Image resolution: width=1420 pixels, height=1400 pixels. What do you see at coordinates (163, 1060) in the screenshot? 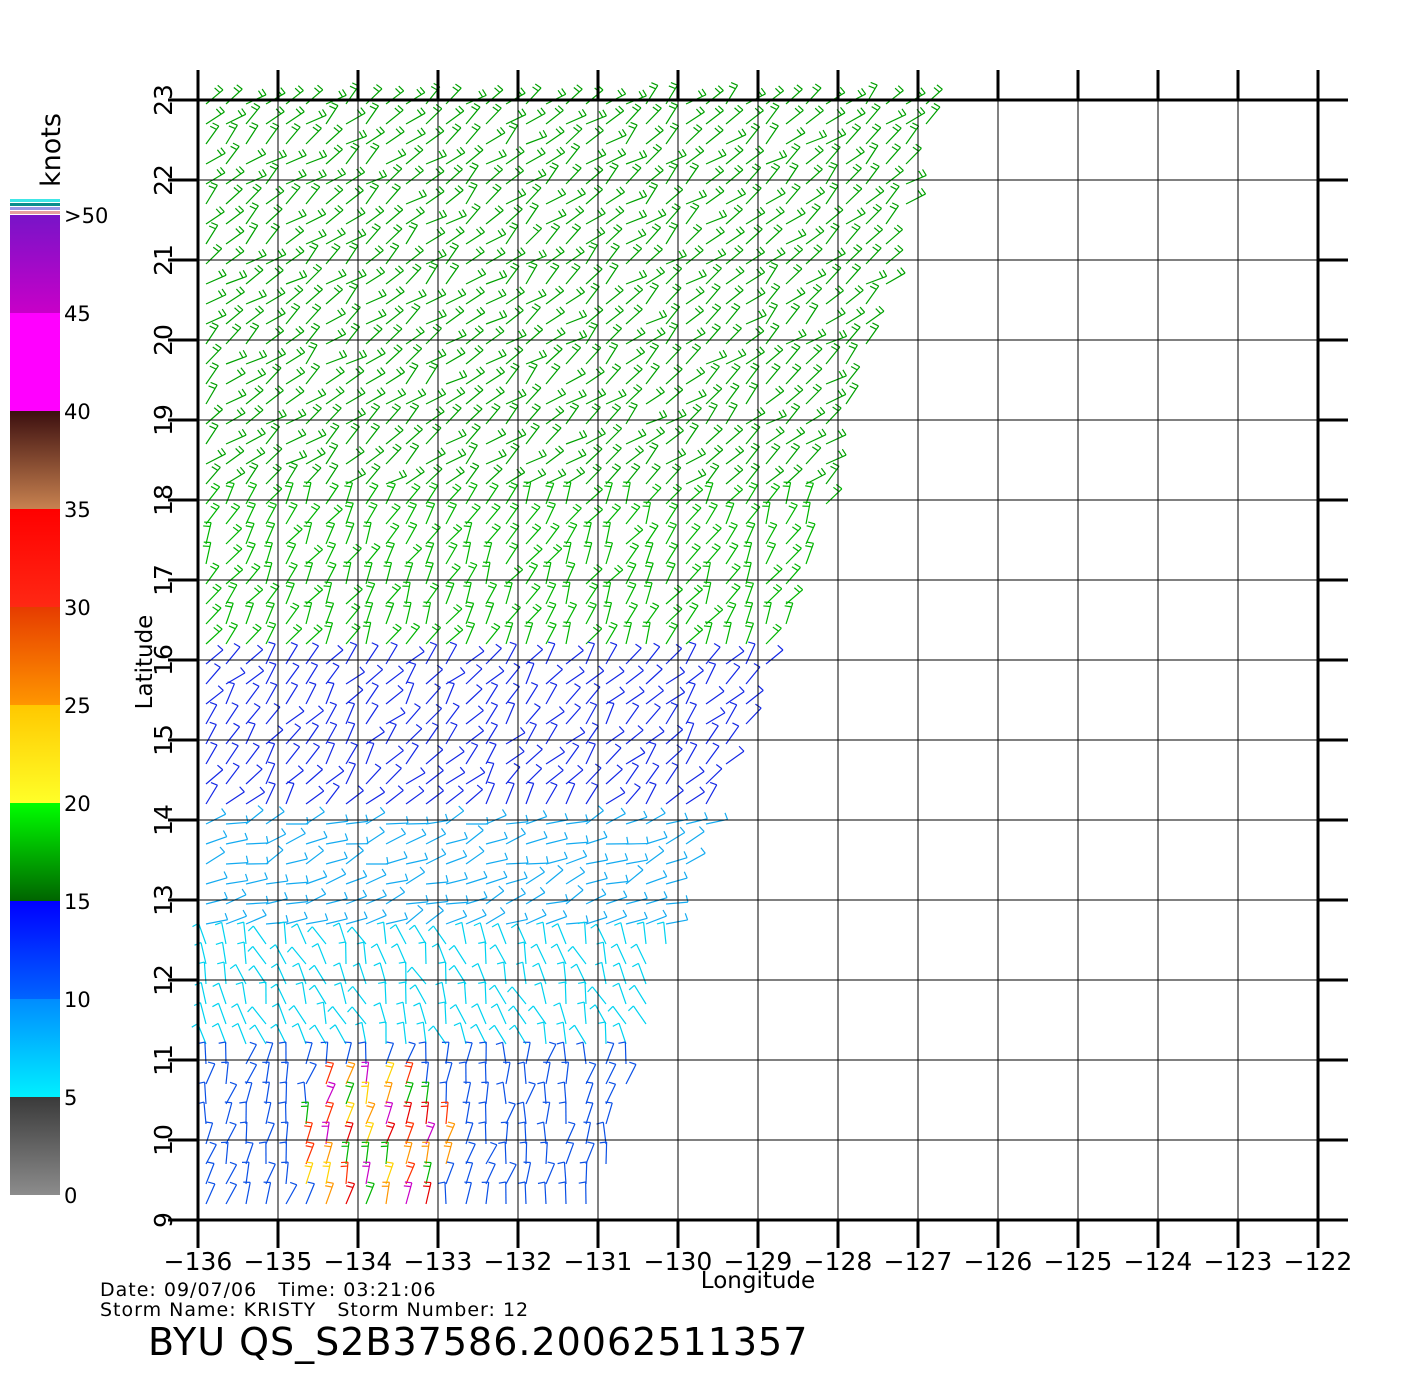
I see `lat-tick-label: 11` at bounding box center [163, 1060].